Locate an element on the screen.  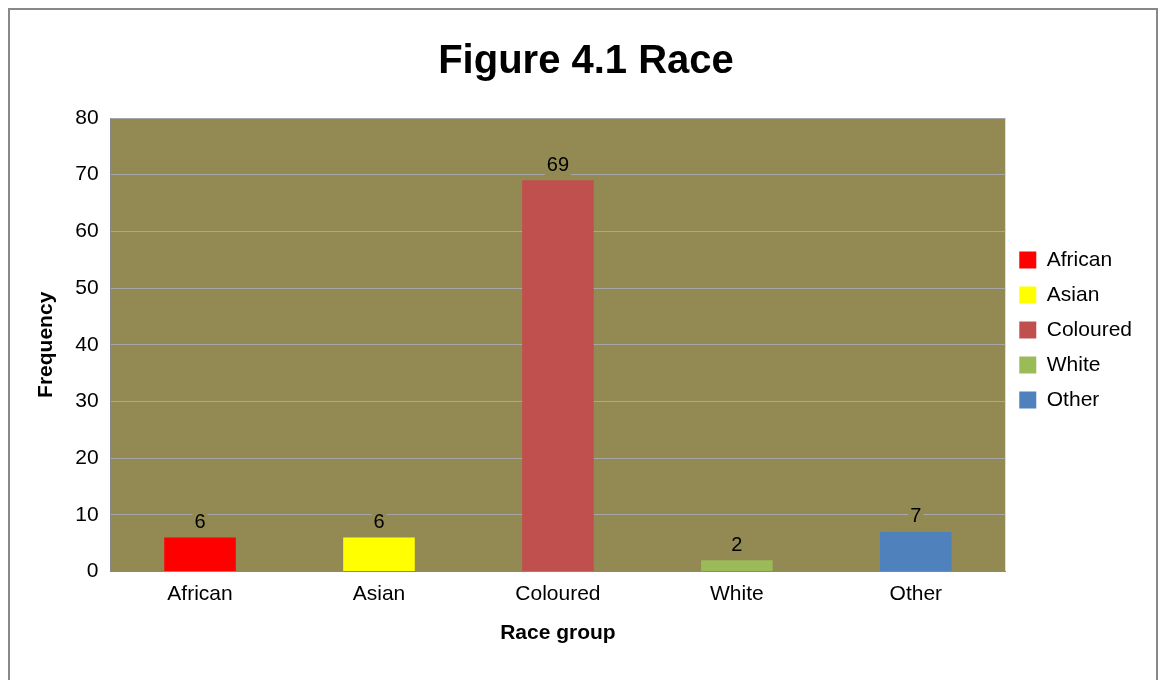
legend-label: Coloured is located at coordinates (1089, 328).